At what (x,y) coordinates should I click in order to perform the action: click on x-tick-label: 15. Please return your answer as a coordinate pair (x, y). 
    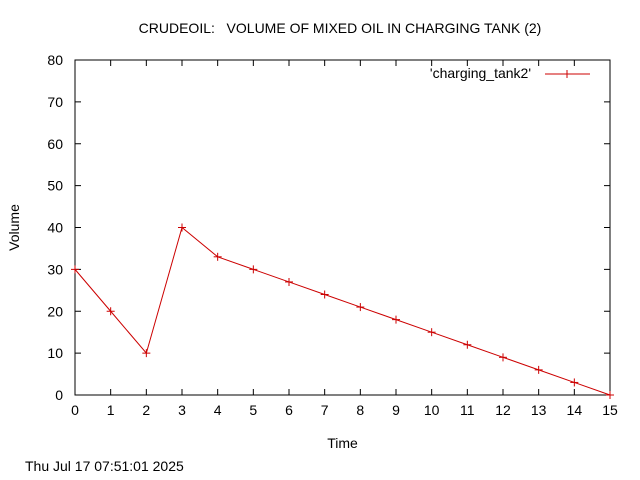
    Looking at the image, I should click on (610, 410).